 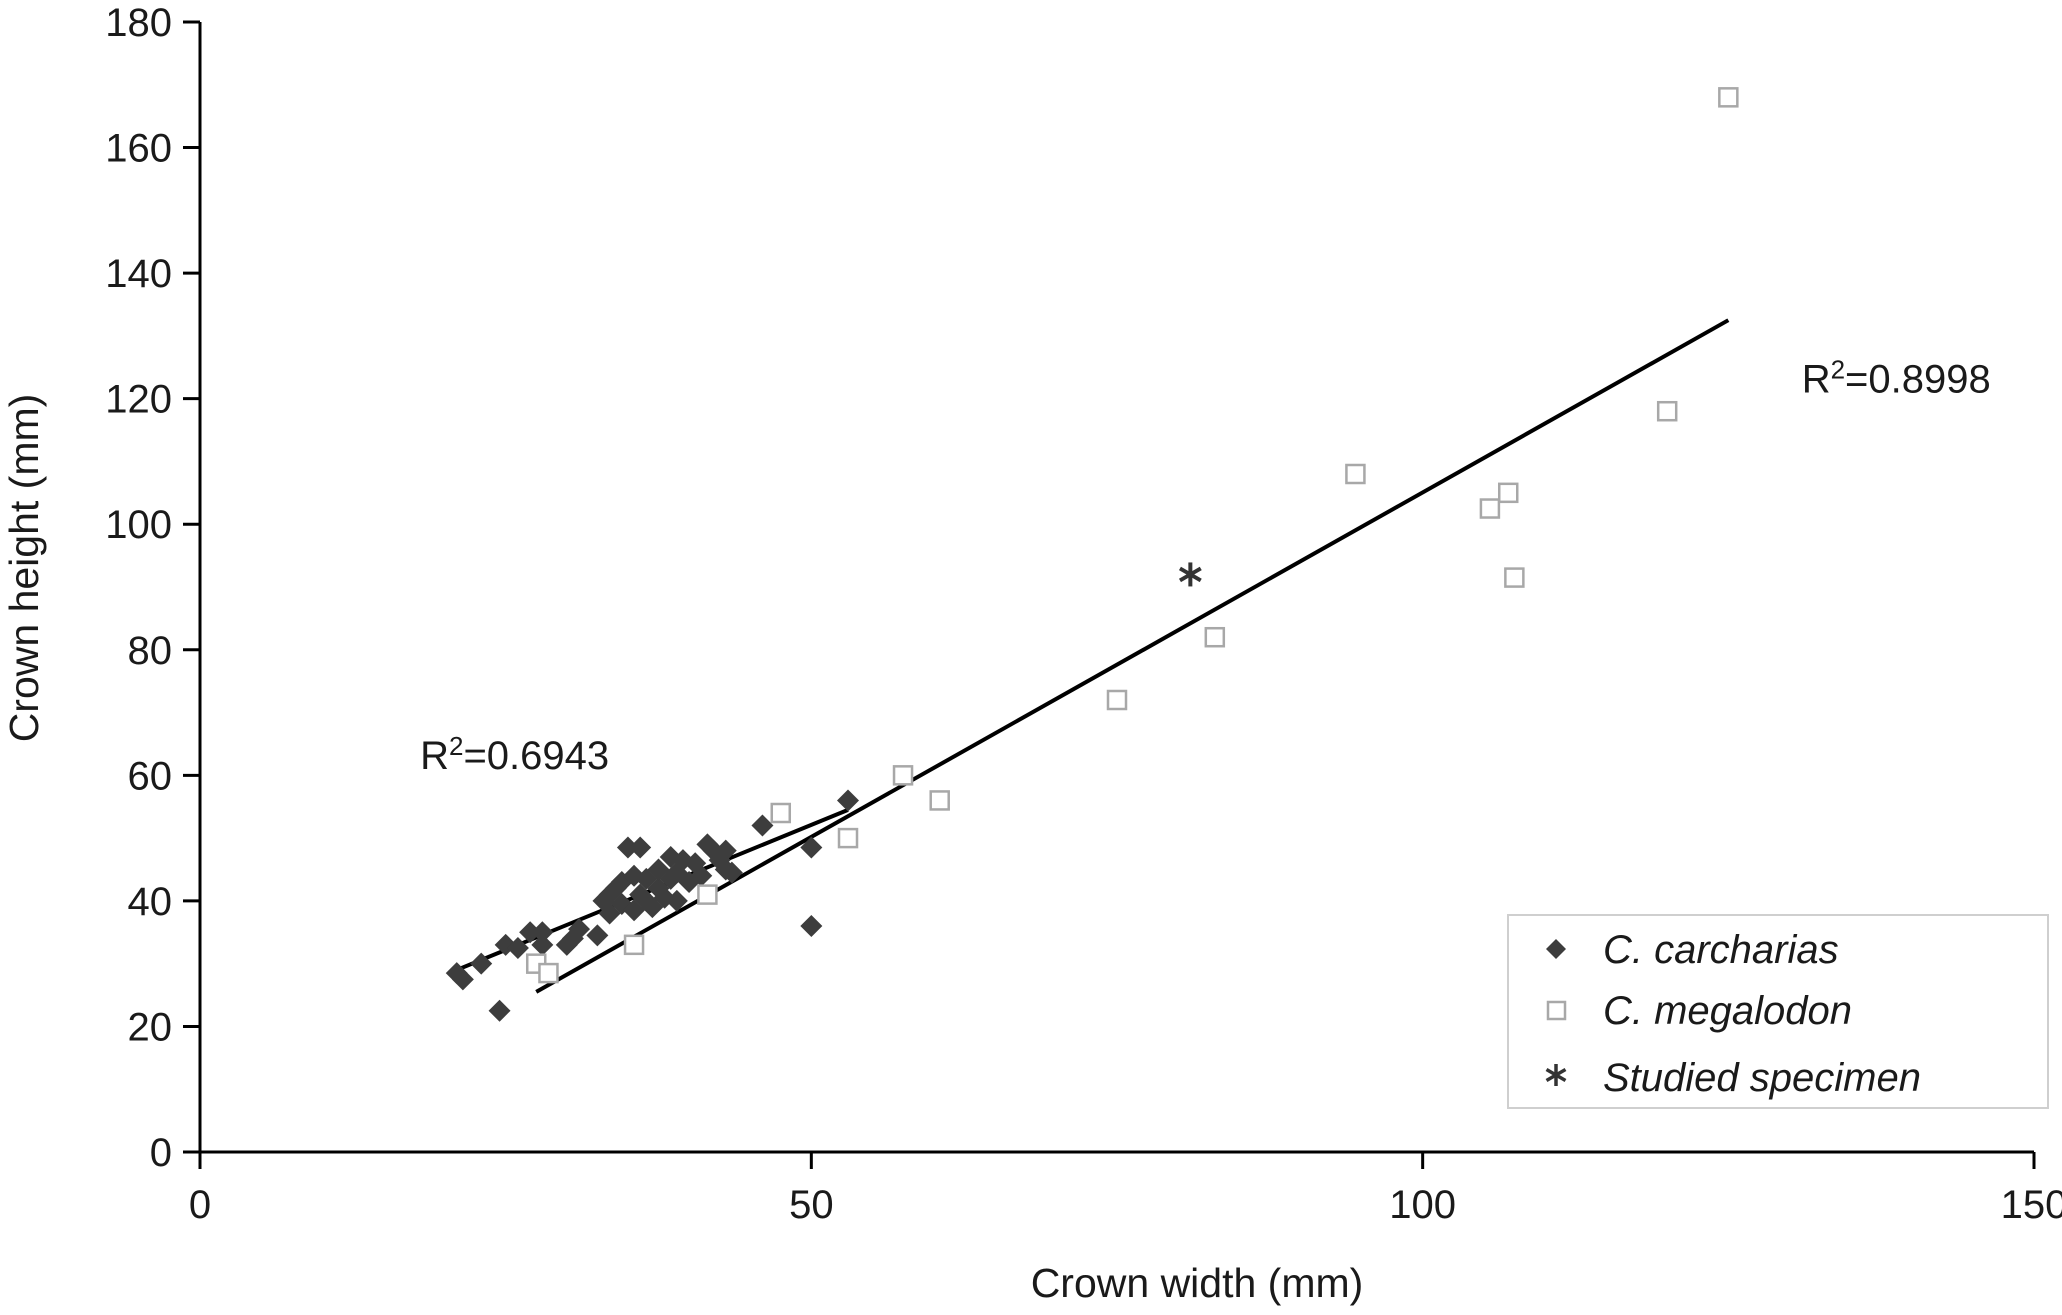 I want to click on x-tick-label: 100, so click(x=1422, y=1205).